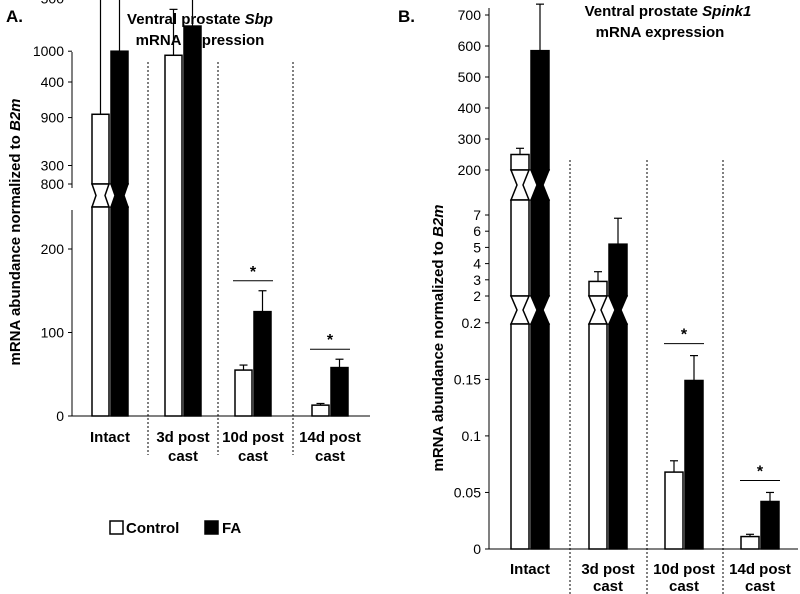 Image resolution: width=800 pixels, height=594 pixels. Describe the element at coordinates (472, 436) in the screenshot. I see `panel-b-ytick-label: 0.1` at that location.